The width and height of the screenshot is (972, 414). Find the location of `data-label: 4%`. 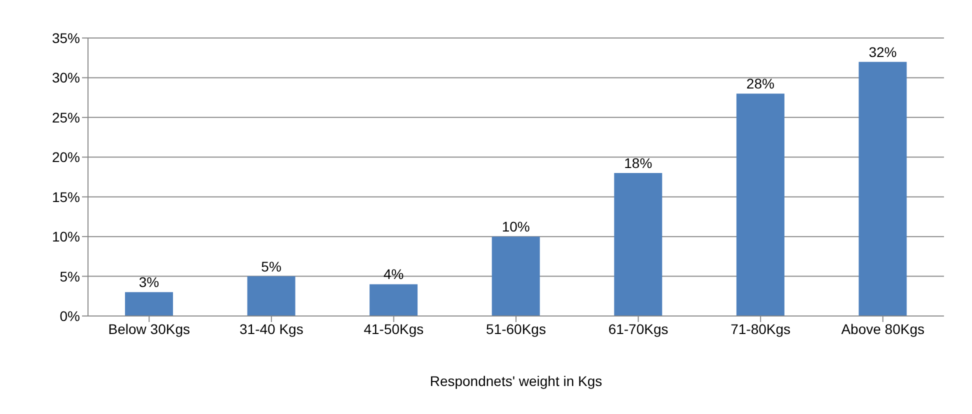

data-label: 4% is located at coordinates (393, 274).